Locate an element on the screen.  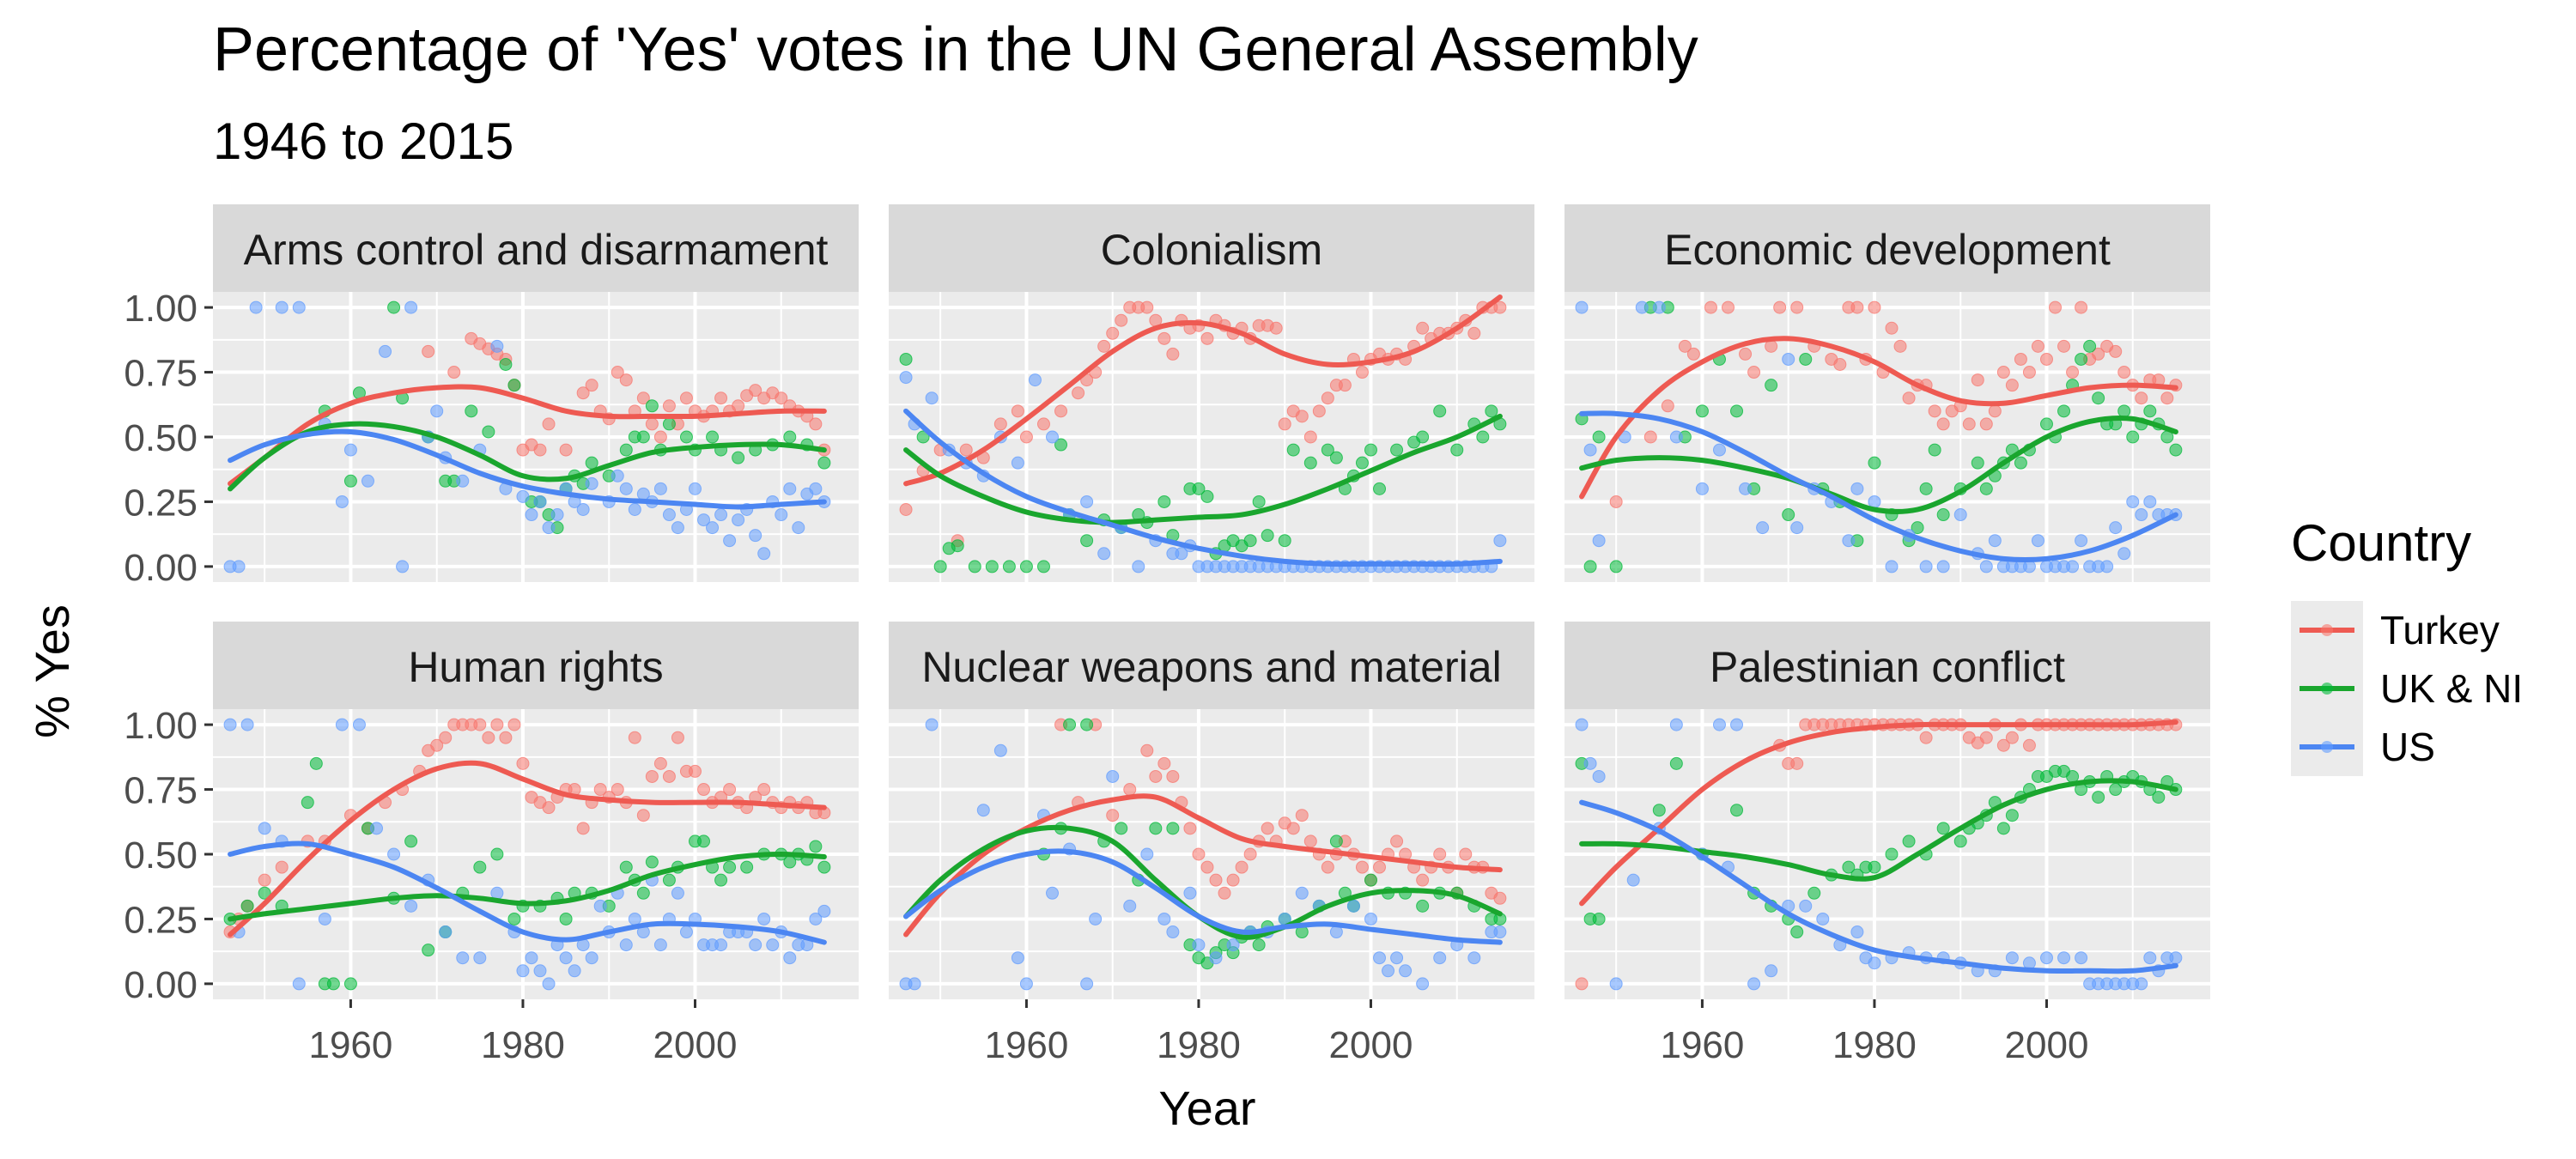
legend-point is located at coordinates (2327, 630).